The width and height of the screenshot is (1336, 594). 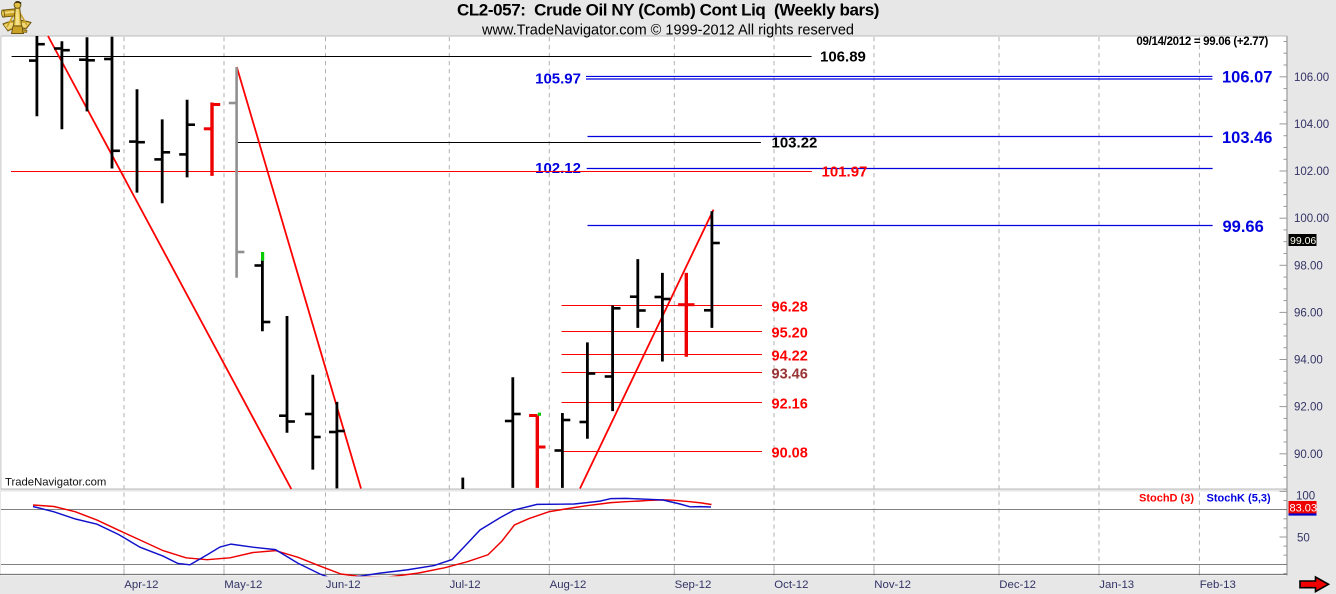 What do you see at coordinates (1304, 509) in the screenshot?
I see `svg-text: 83.03` at bounding box center [1304, 509].